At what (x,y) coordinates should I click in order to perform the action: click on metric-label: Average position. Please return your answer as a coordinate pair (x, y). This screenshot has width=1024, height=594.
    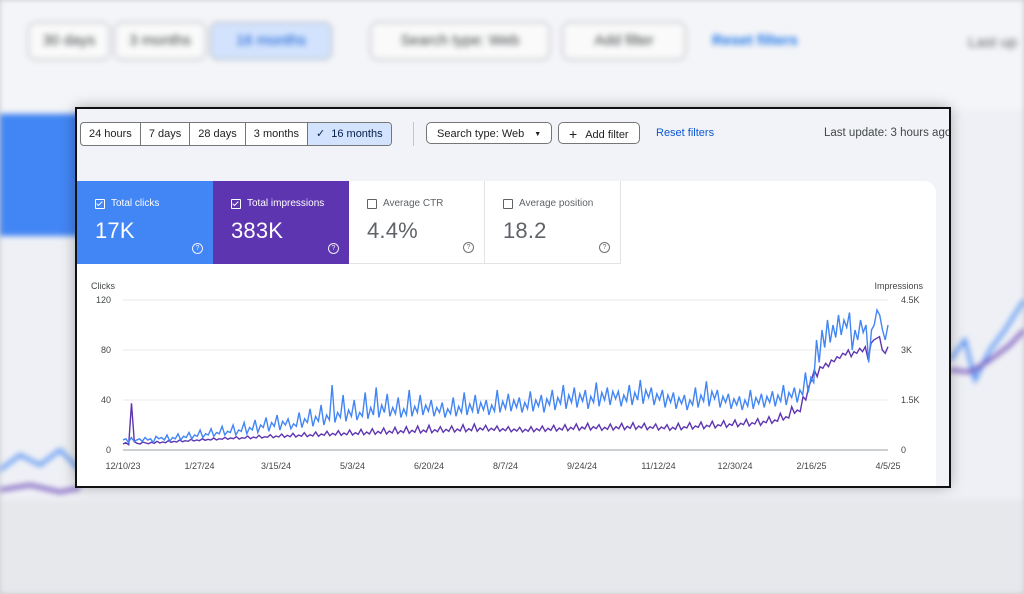
    Looking at the image, I should click on (556, 203).